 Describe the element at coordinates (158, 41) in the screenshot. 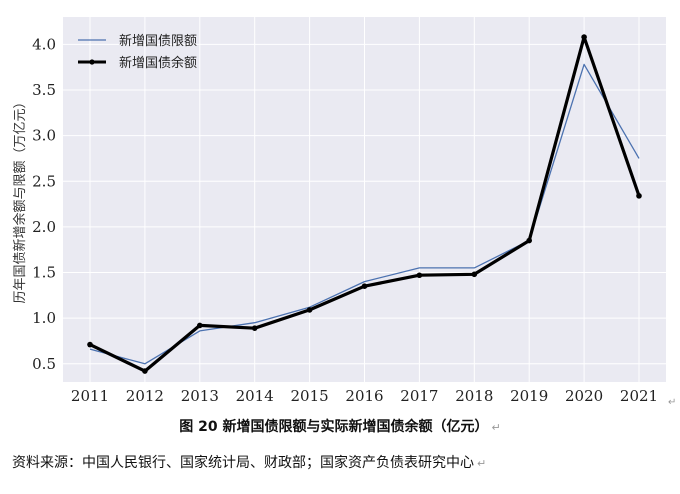

I see `legend-label-limit: 新增国债限额` at that location.